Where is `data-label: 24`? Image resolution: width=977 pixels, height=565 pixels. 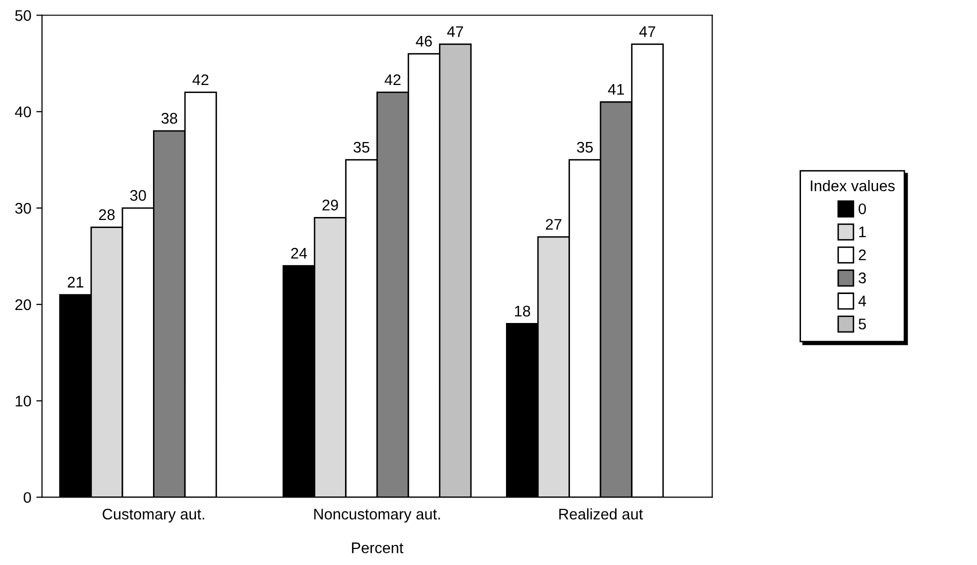
data-label: 24 is located at coordinates (299, 253).